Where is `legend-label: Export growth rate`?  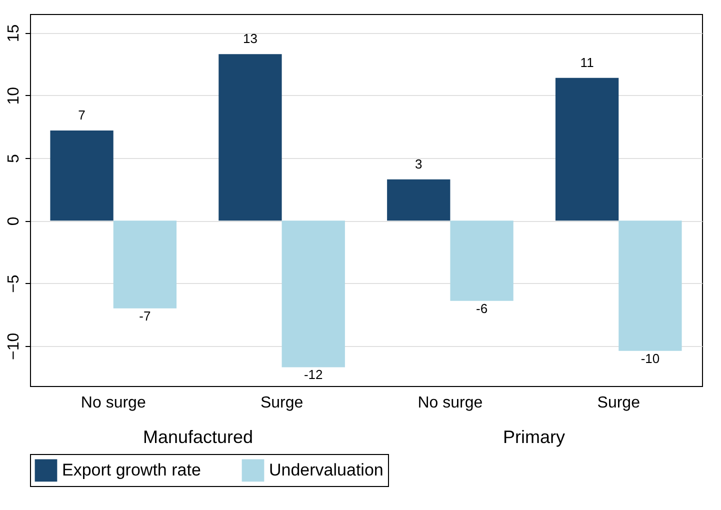 legend-label: Export growth rate is located at coordinates (131, 470).